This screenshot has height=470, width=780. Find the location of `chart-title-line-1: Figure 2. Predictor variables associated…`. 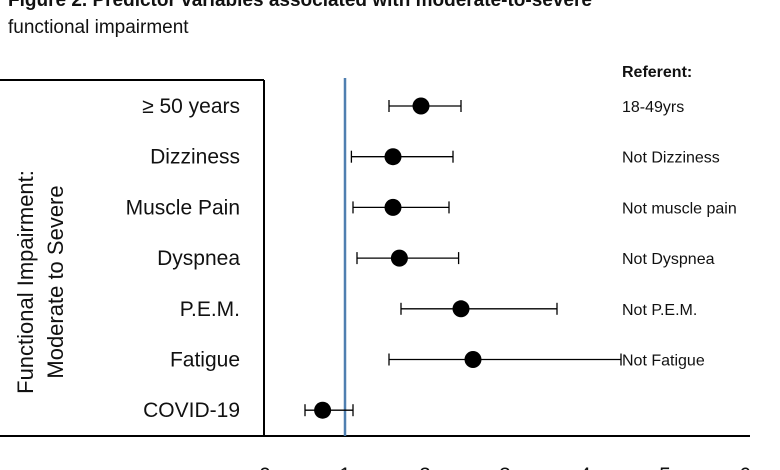

chart-title-line-1: Figure 2. Predictor variables associated… is located at coordinates (300, 5).